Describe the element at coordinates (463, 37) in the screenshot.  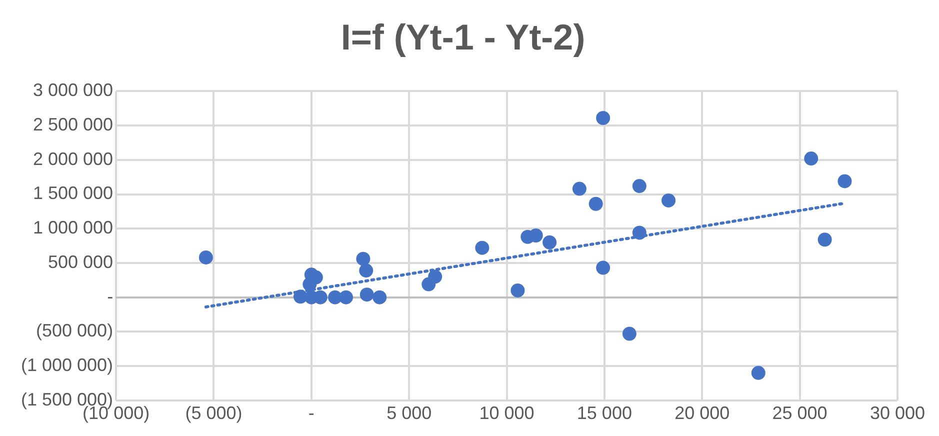
I see `chart-title: I=f (Yt-1 - Yt-2)` at that location.